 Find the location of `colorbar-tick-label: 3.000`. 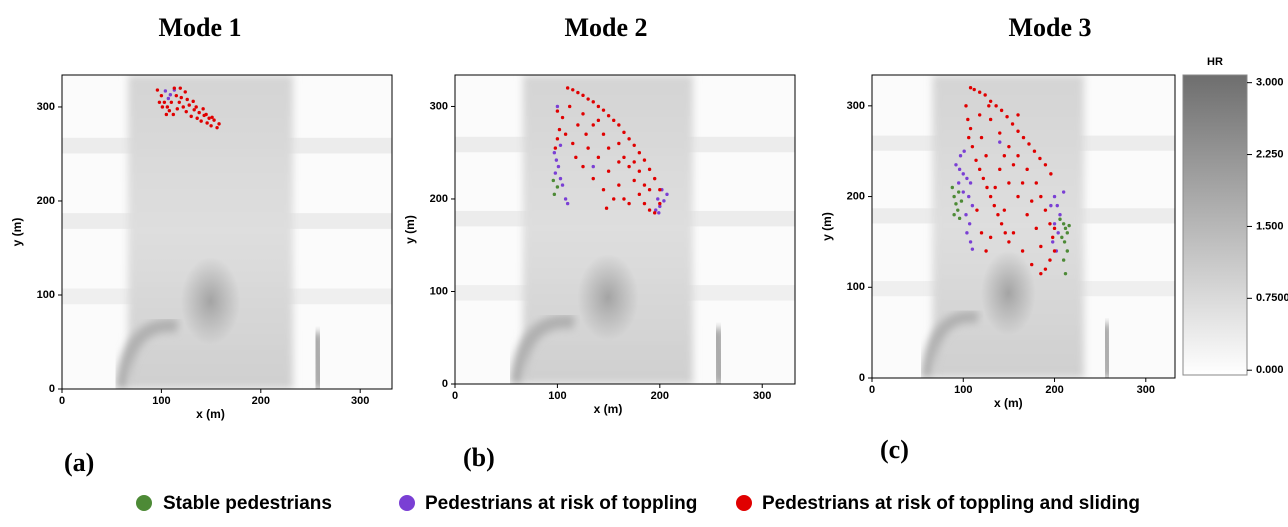

colorbar-tick-label: 3.000 is located at coordinates (1270, 83).